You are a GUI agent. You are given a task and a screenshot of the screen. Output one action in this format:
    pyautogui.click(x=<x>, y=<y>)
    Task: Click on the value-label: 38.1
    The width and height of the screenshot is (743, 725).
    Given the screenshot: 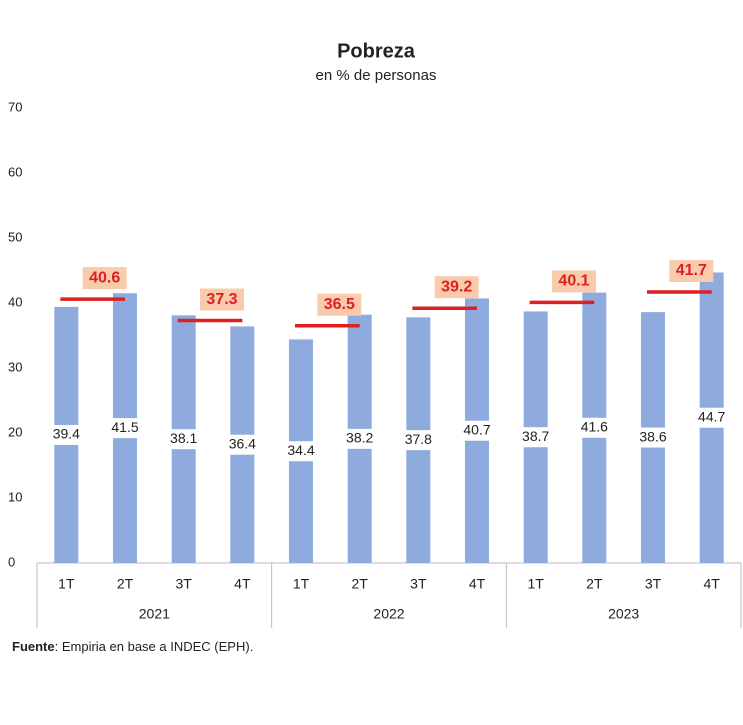 What is the action you would take?
    pyautogui.click(x=183, y=438)
    